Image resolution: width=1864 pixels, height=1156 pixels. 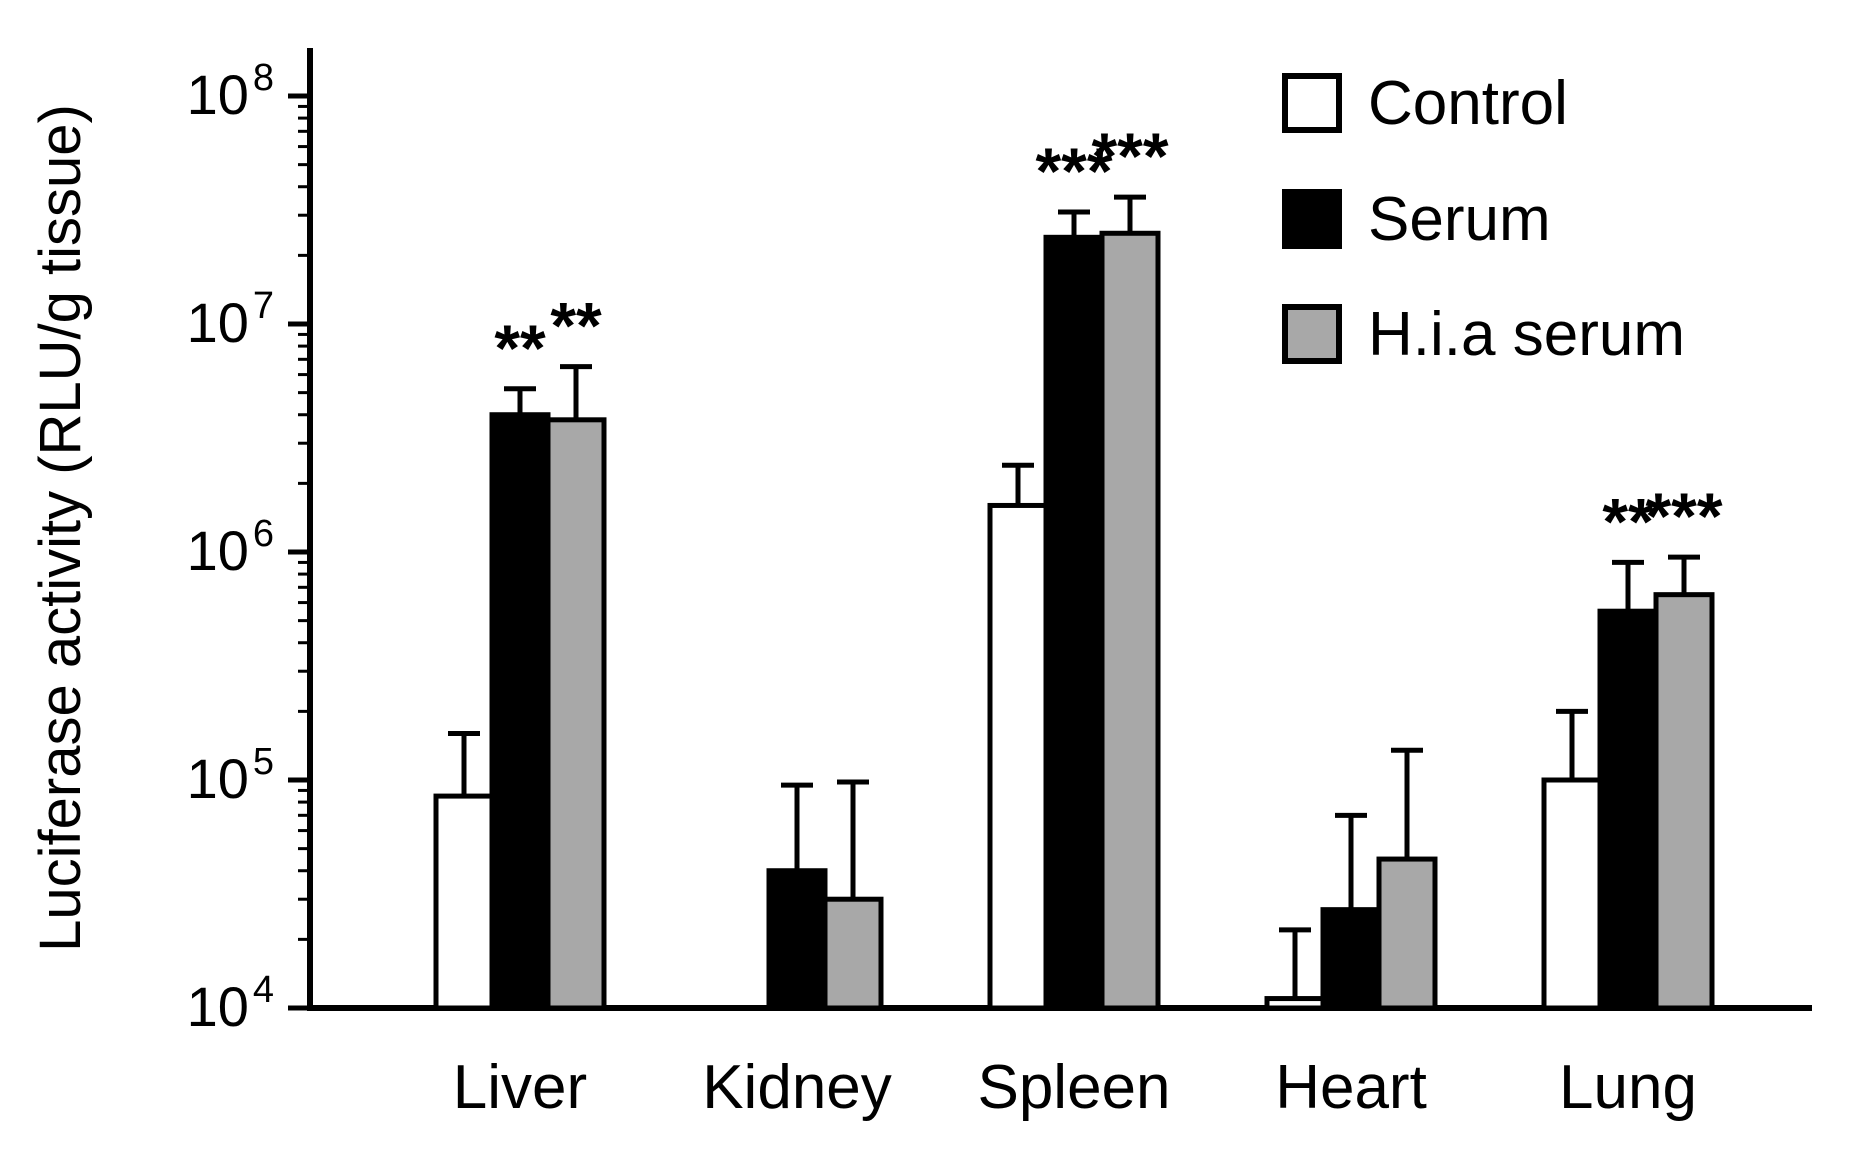 What do you see at coordinates (1018, 756) in the screenshot?
I see `bar-control-spleen` at bounding box center [1018, 756].